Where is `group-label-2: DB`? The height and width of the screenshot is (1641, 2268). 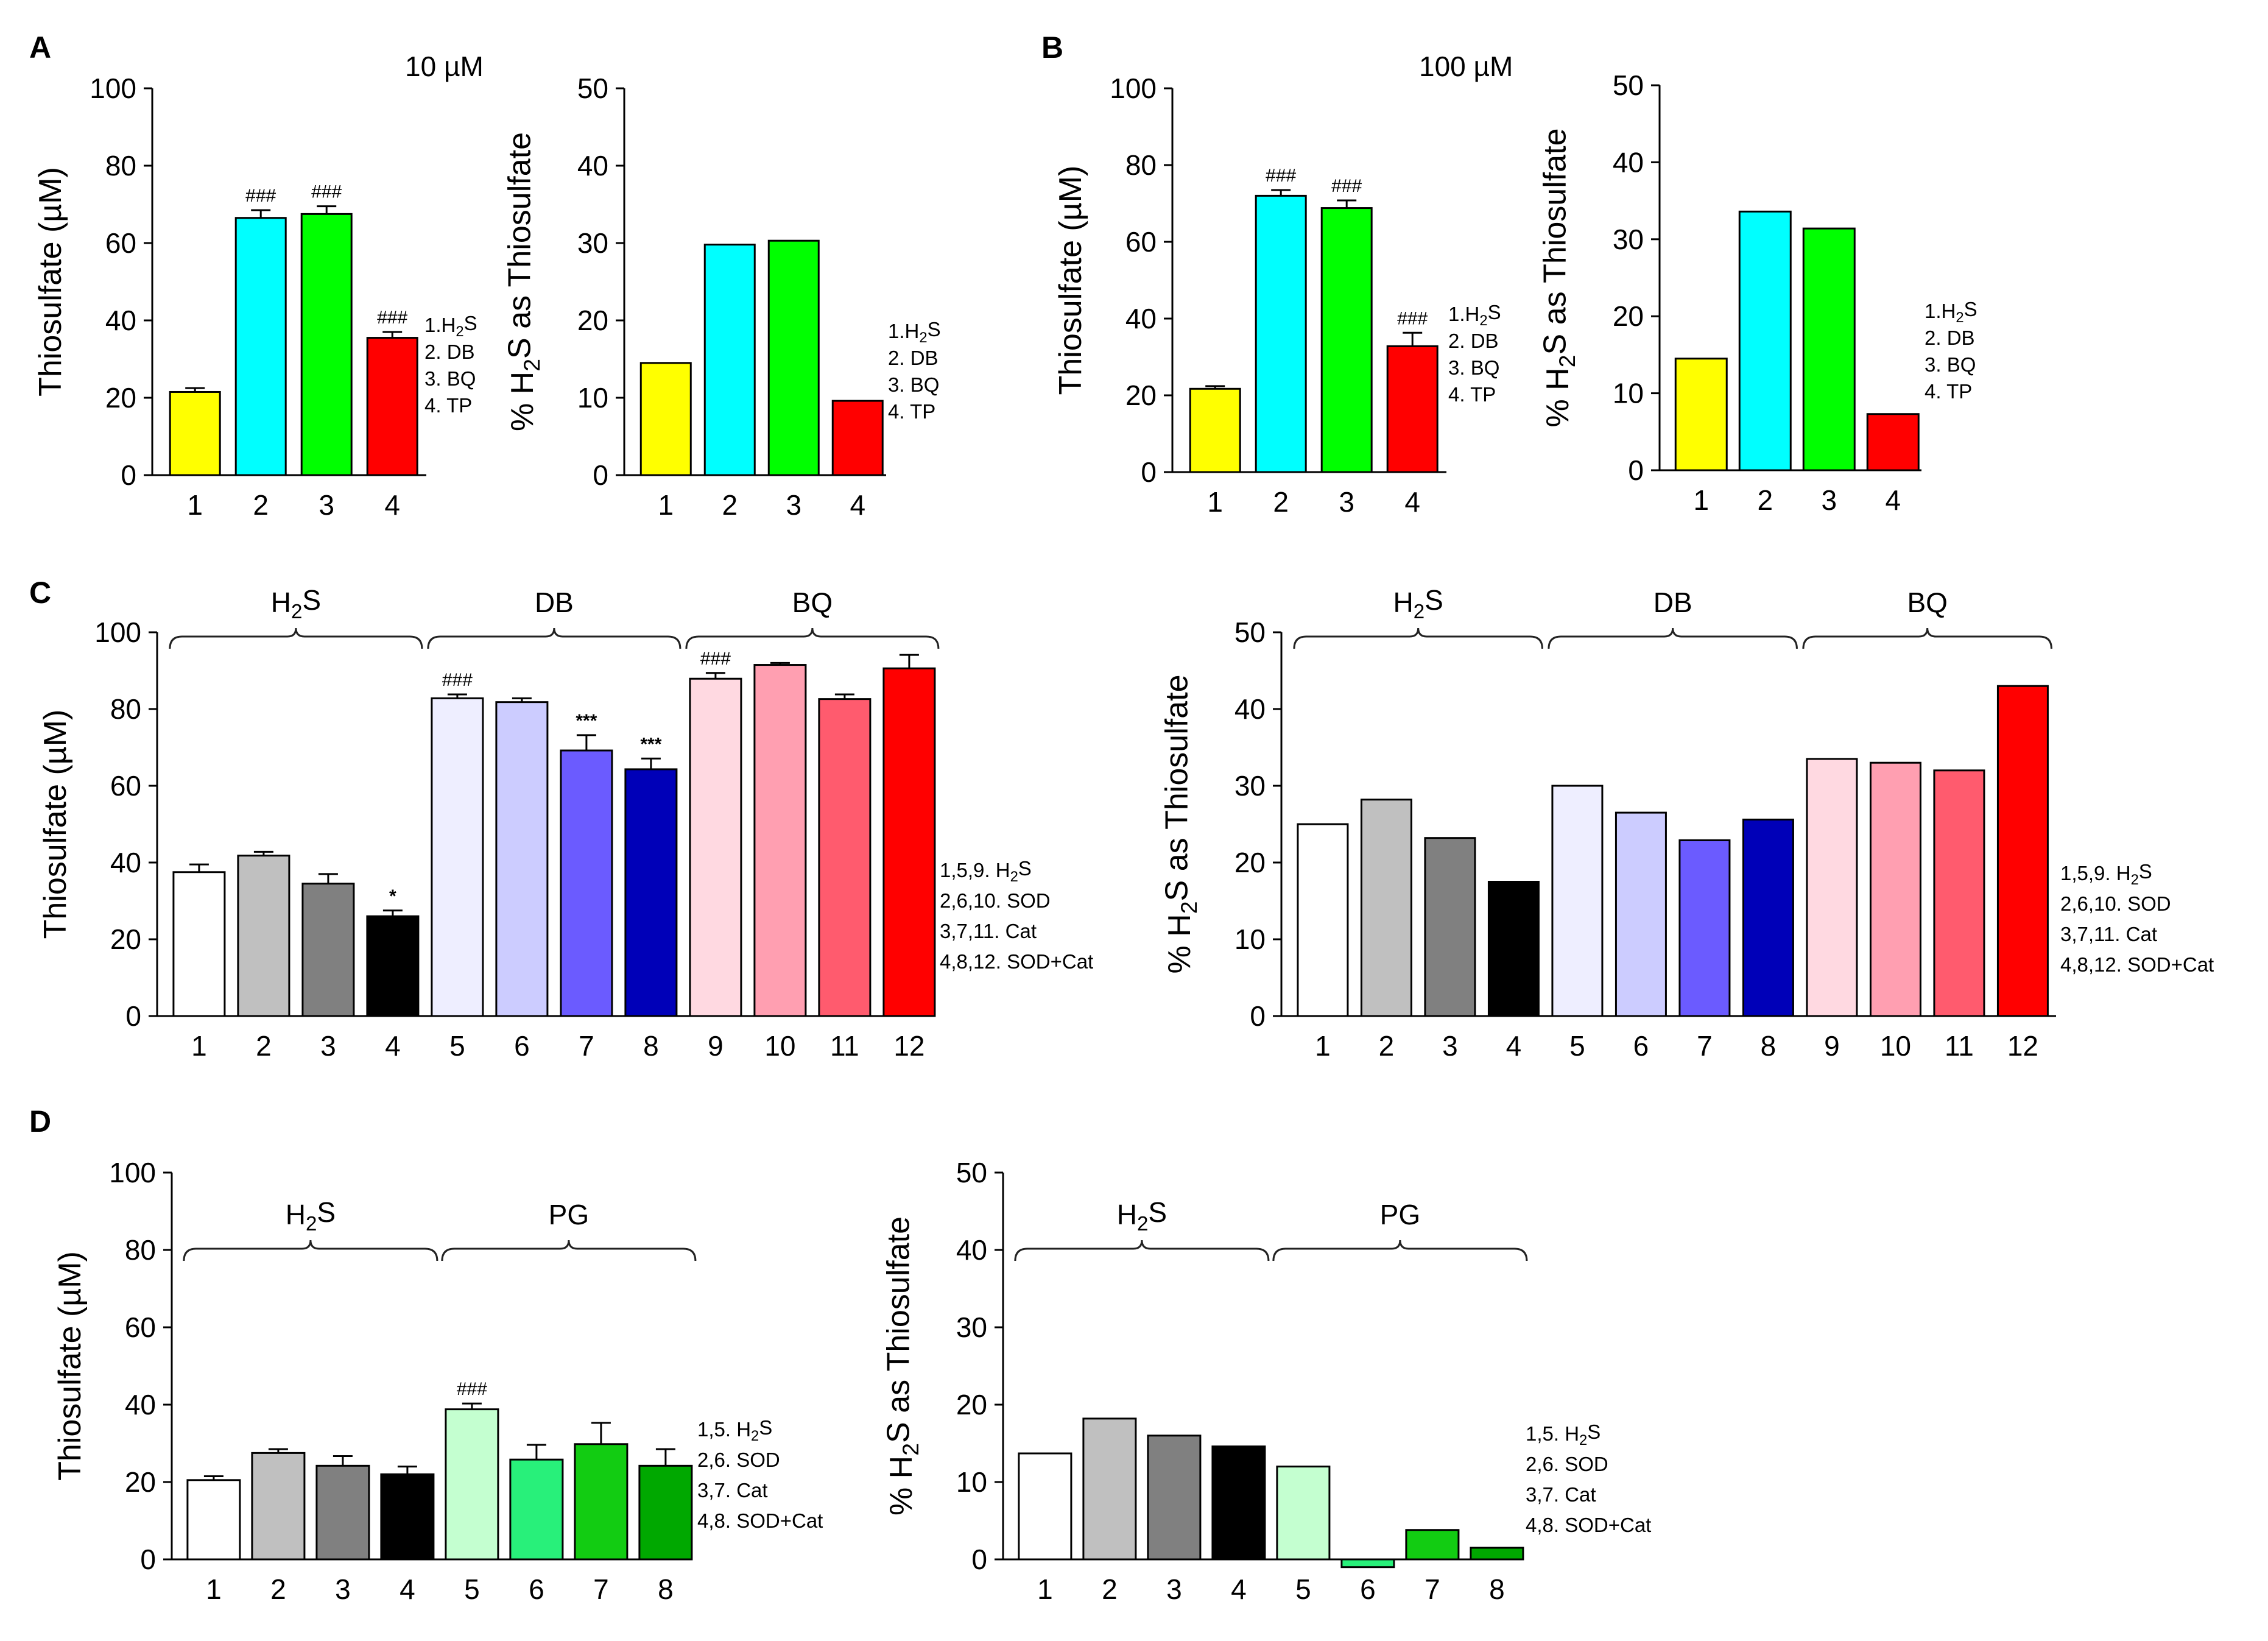 group-label-2: DB is located at coordinates (1672, 602).